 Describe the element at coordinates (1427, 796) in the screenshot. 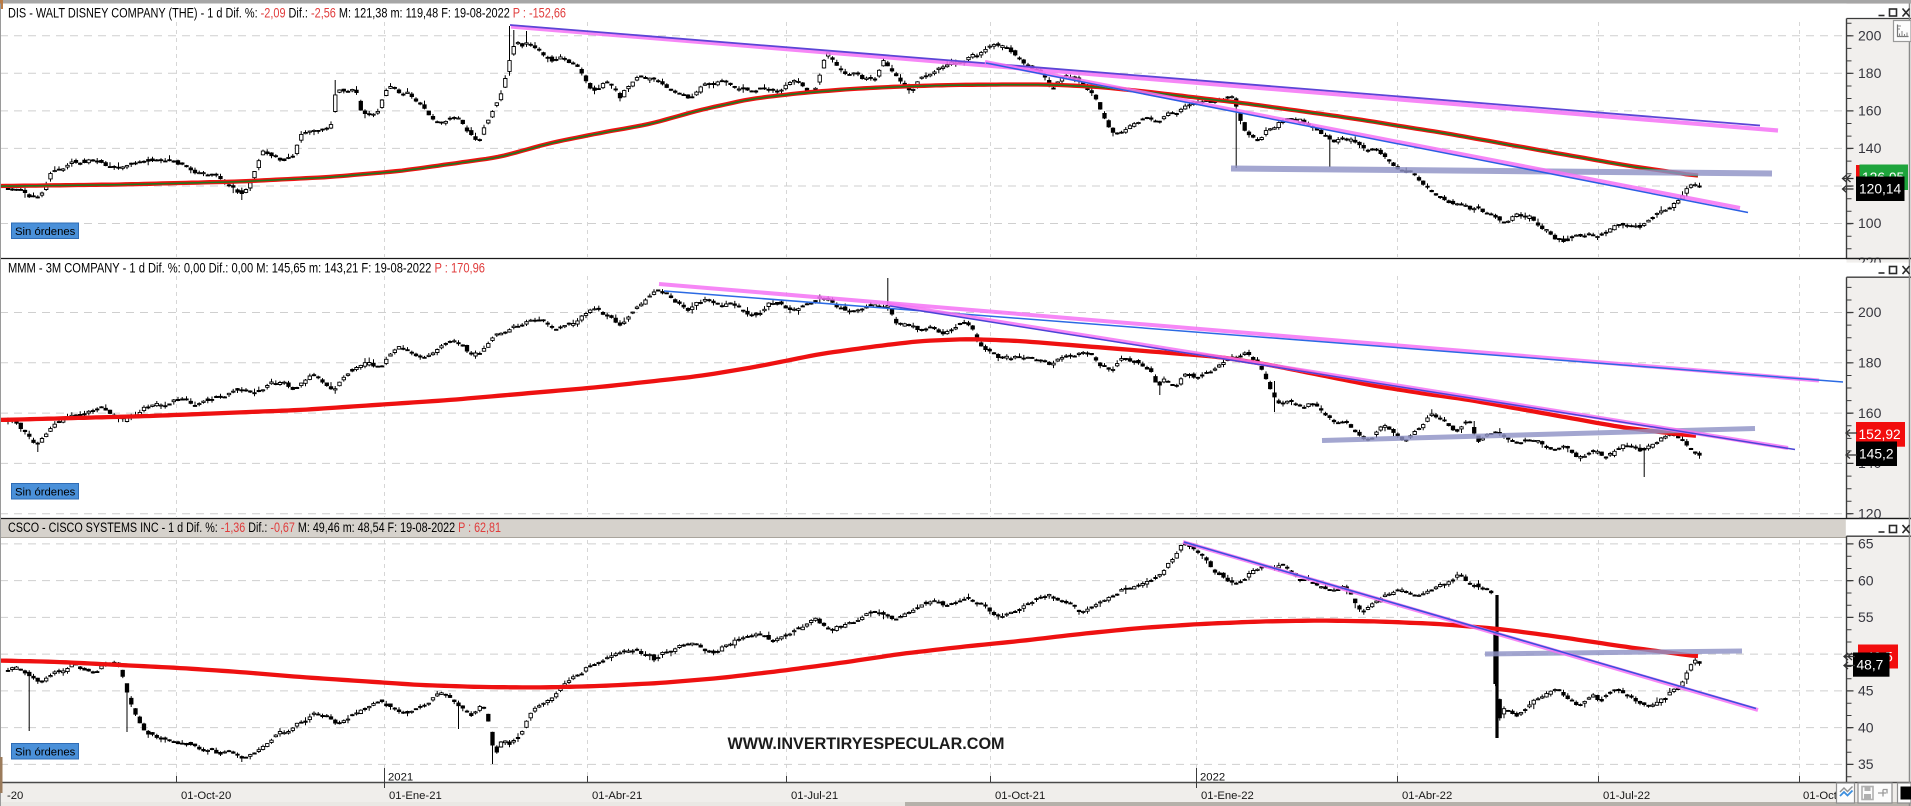

I see `svg-text: 01-Abr-22` at that location.